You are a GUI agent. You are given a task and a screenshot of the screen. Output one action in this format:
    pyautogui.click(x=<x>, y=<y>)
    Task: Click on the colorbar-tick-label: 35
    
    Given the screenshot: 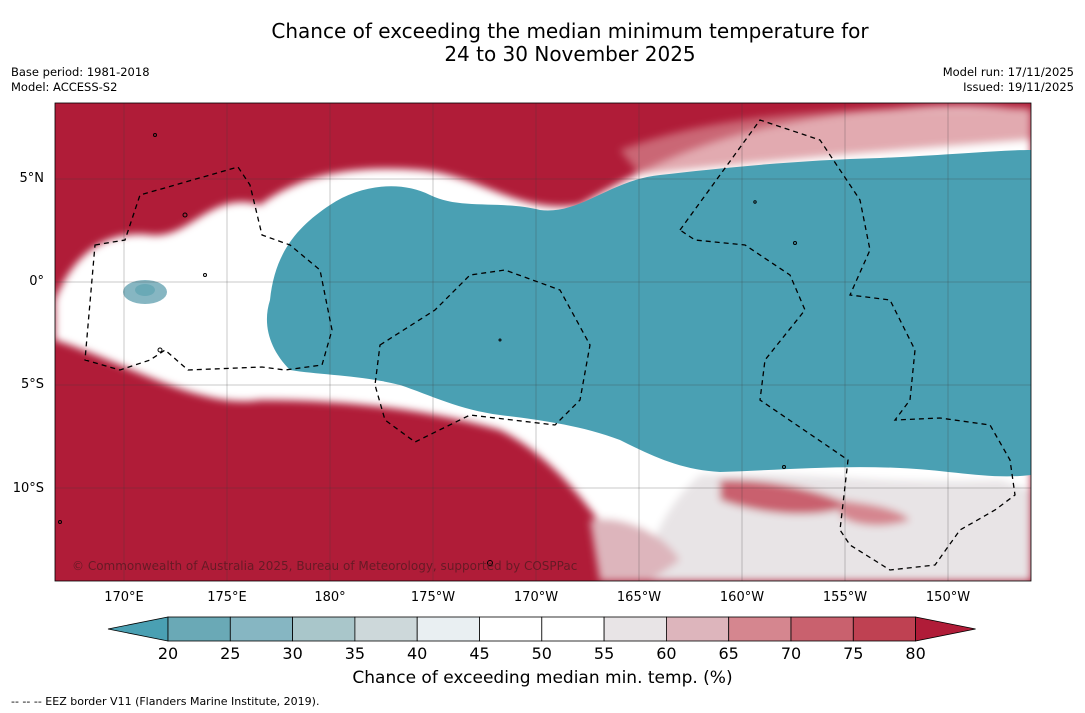 What is the action you would take?
    pyautogui.click(x=355, y=653)
    